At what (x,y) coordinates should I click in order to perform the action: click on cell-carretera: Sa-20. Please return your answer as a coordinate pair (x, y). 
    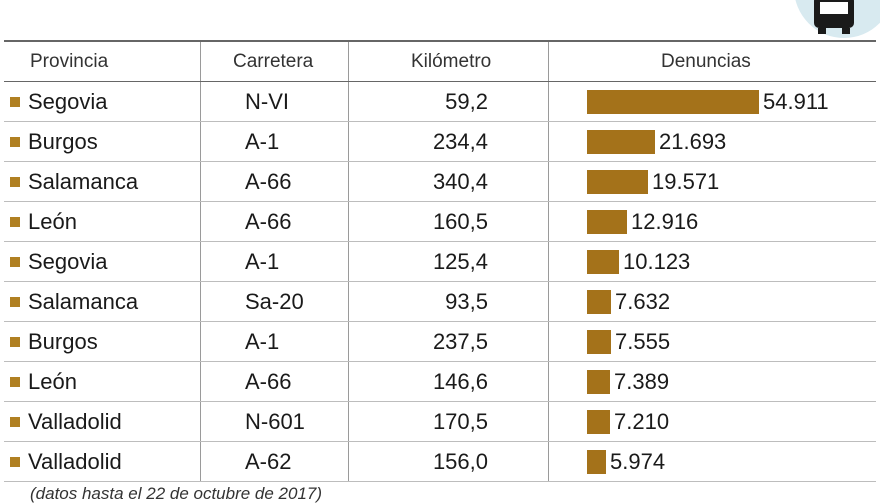
    Looking at the image, I should click on (274, 301).